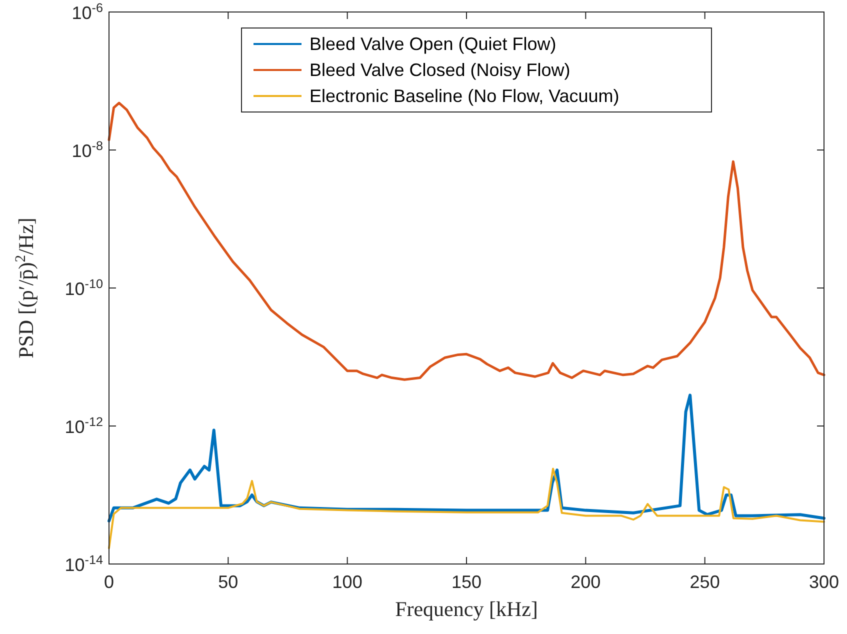 The width and height of the screenshot is (847, 634). I want to click on x-tick-label: 150, so click(466, 582).